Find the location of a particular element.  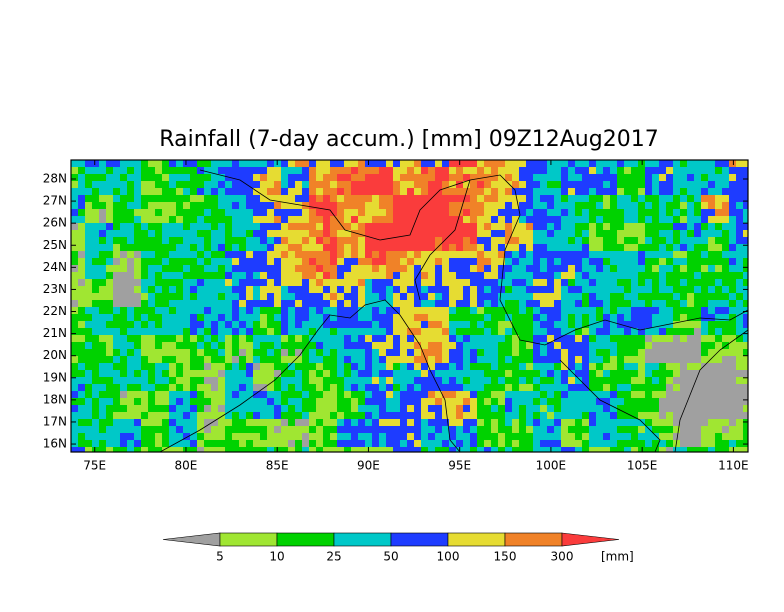

colorbar-box is located at coordinates (248, 539).